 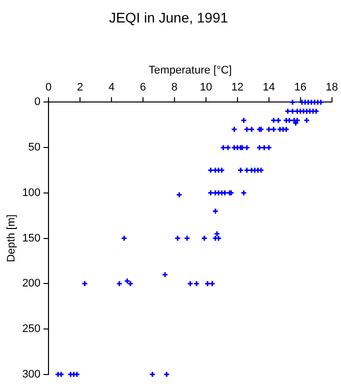 What do you see at coordinates (332, 88) in the screenshot?
I see `x-tick-label: 18` at bounding box center [332, 88].